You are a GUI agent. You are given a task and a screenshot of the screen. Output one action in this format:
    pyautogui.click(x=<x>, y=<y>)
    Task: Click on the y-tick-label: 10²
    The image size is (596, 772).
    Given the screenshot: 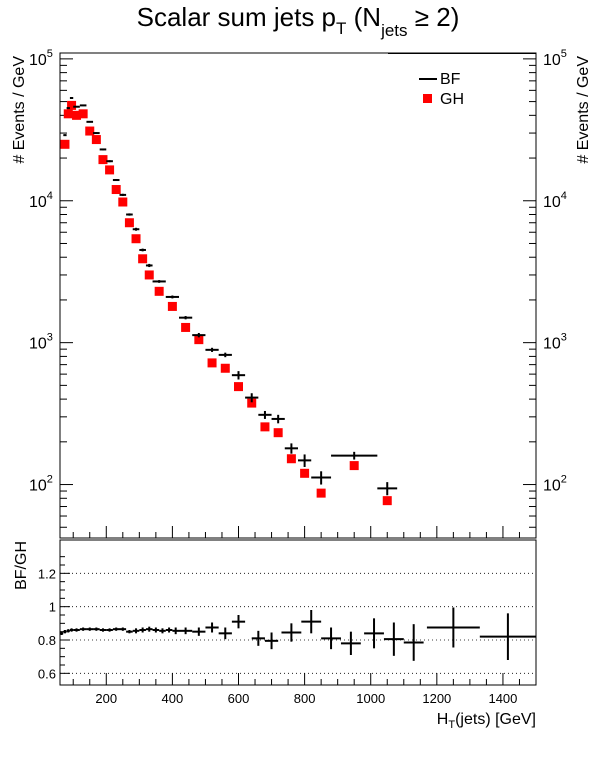 What is the action you would take?
    pyautogui.click(x=41, y=484)
    